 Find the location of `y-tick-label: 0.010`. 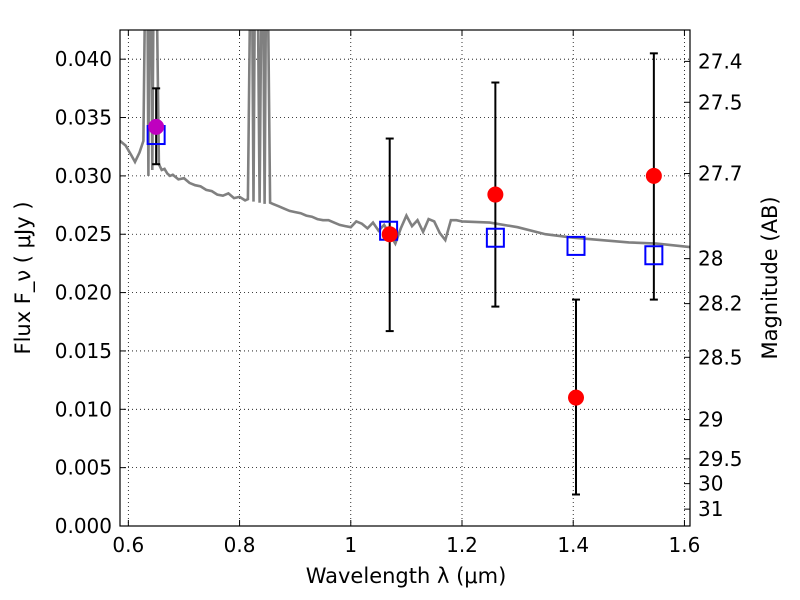

y-tick-label: 0.010 is located at coordinates (83, 409).